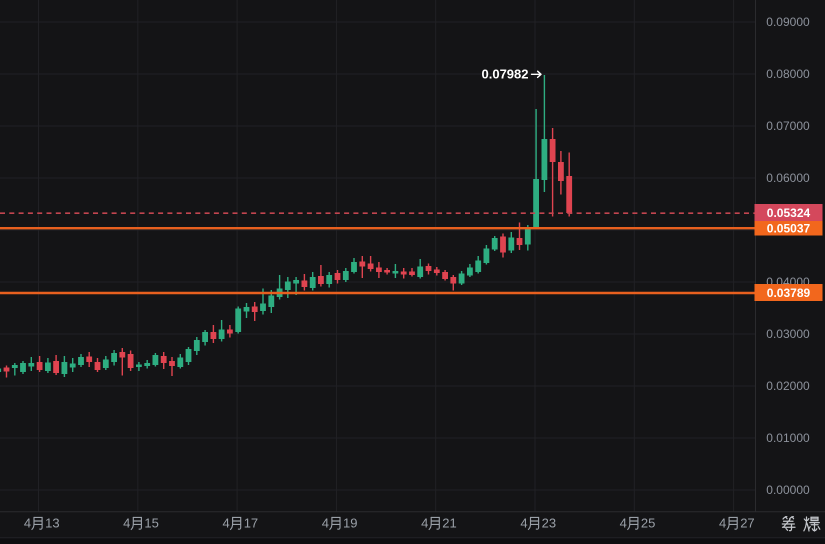 This screenshot has height=544, width=825. Describe the element at coordinates (549, 523) in the screenshot. I see `svg-text: 23` at that location.